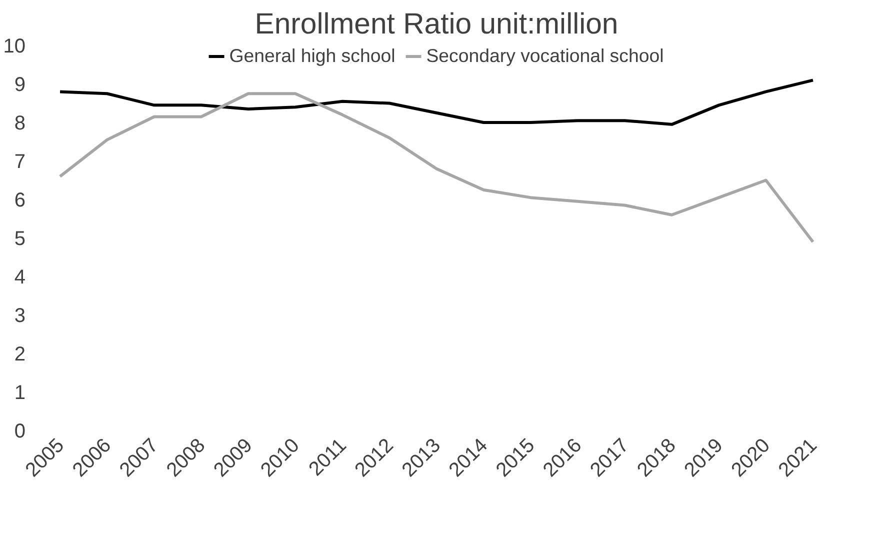 Image resolution: width=888 pixels, height=536 pixels. I want to click on y-tick-label: 5, so click(20, 239).